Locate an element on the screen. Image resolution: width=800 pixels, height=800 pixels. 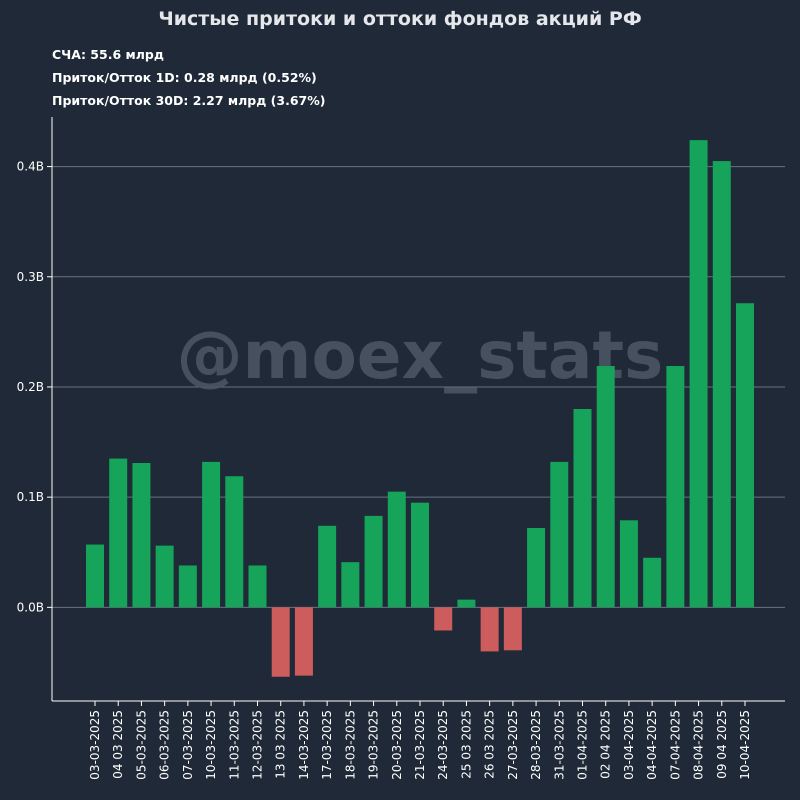
x-tick-label: 17-03-2025 is located at coordinates (327, 745).